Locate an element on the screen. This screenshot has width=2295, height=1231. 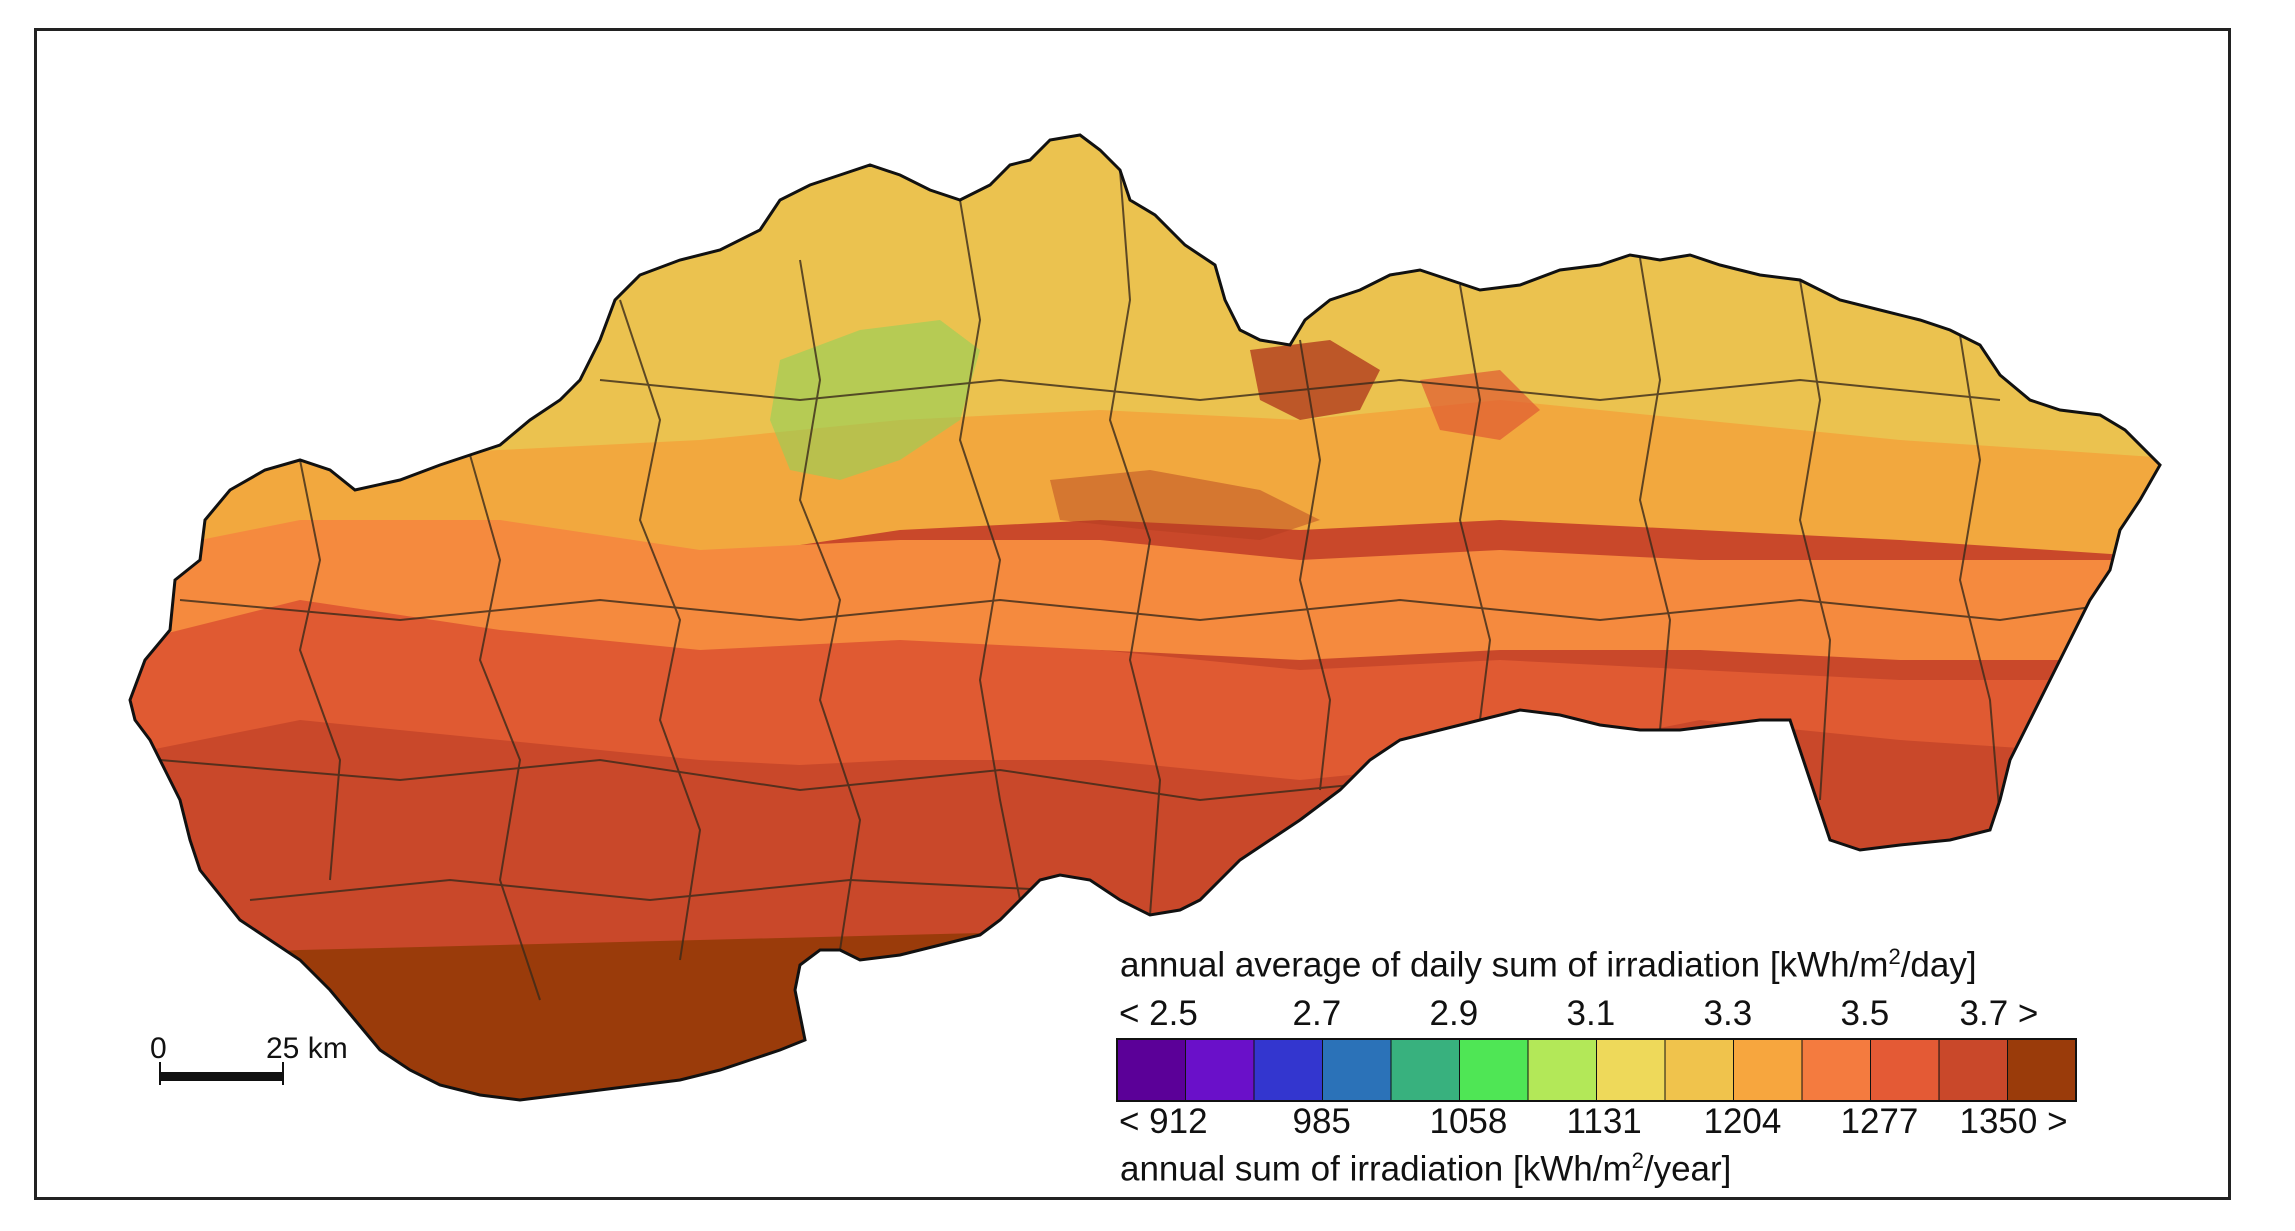
bottom-tick-label: 1204 is located at coordinates (1742, 1121).